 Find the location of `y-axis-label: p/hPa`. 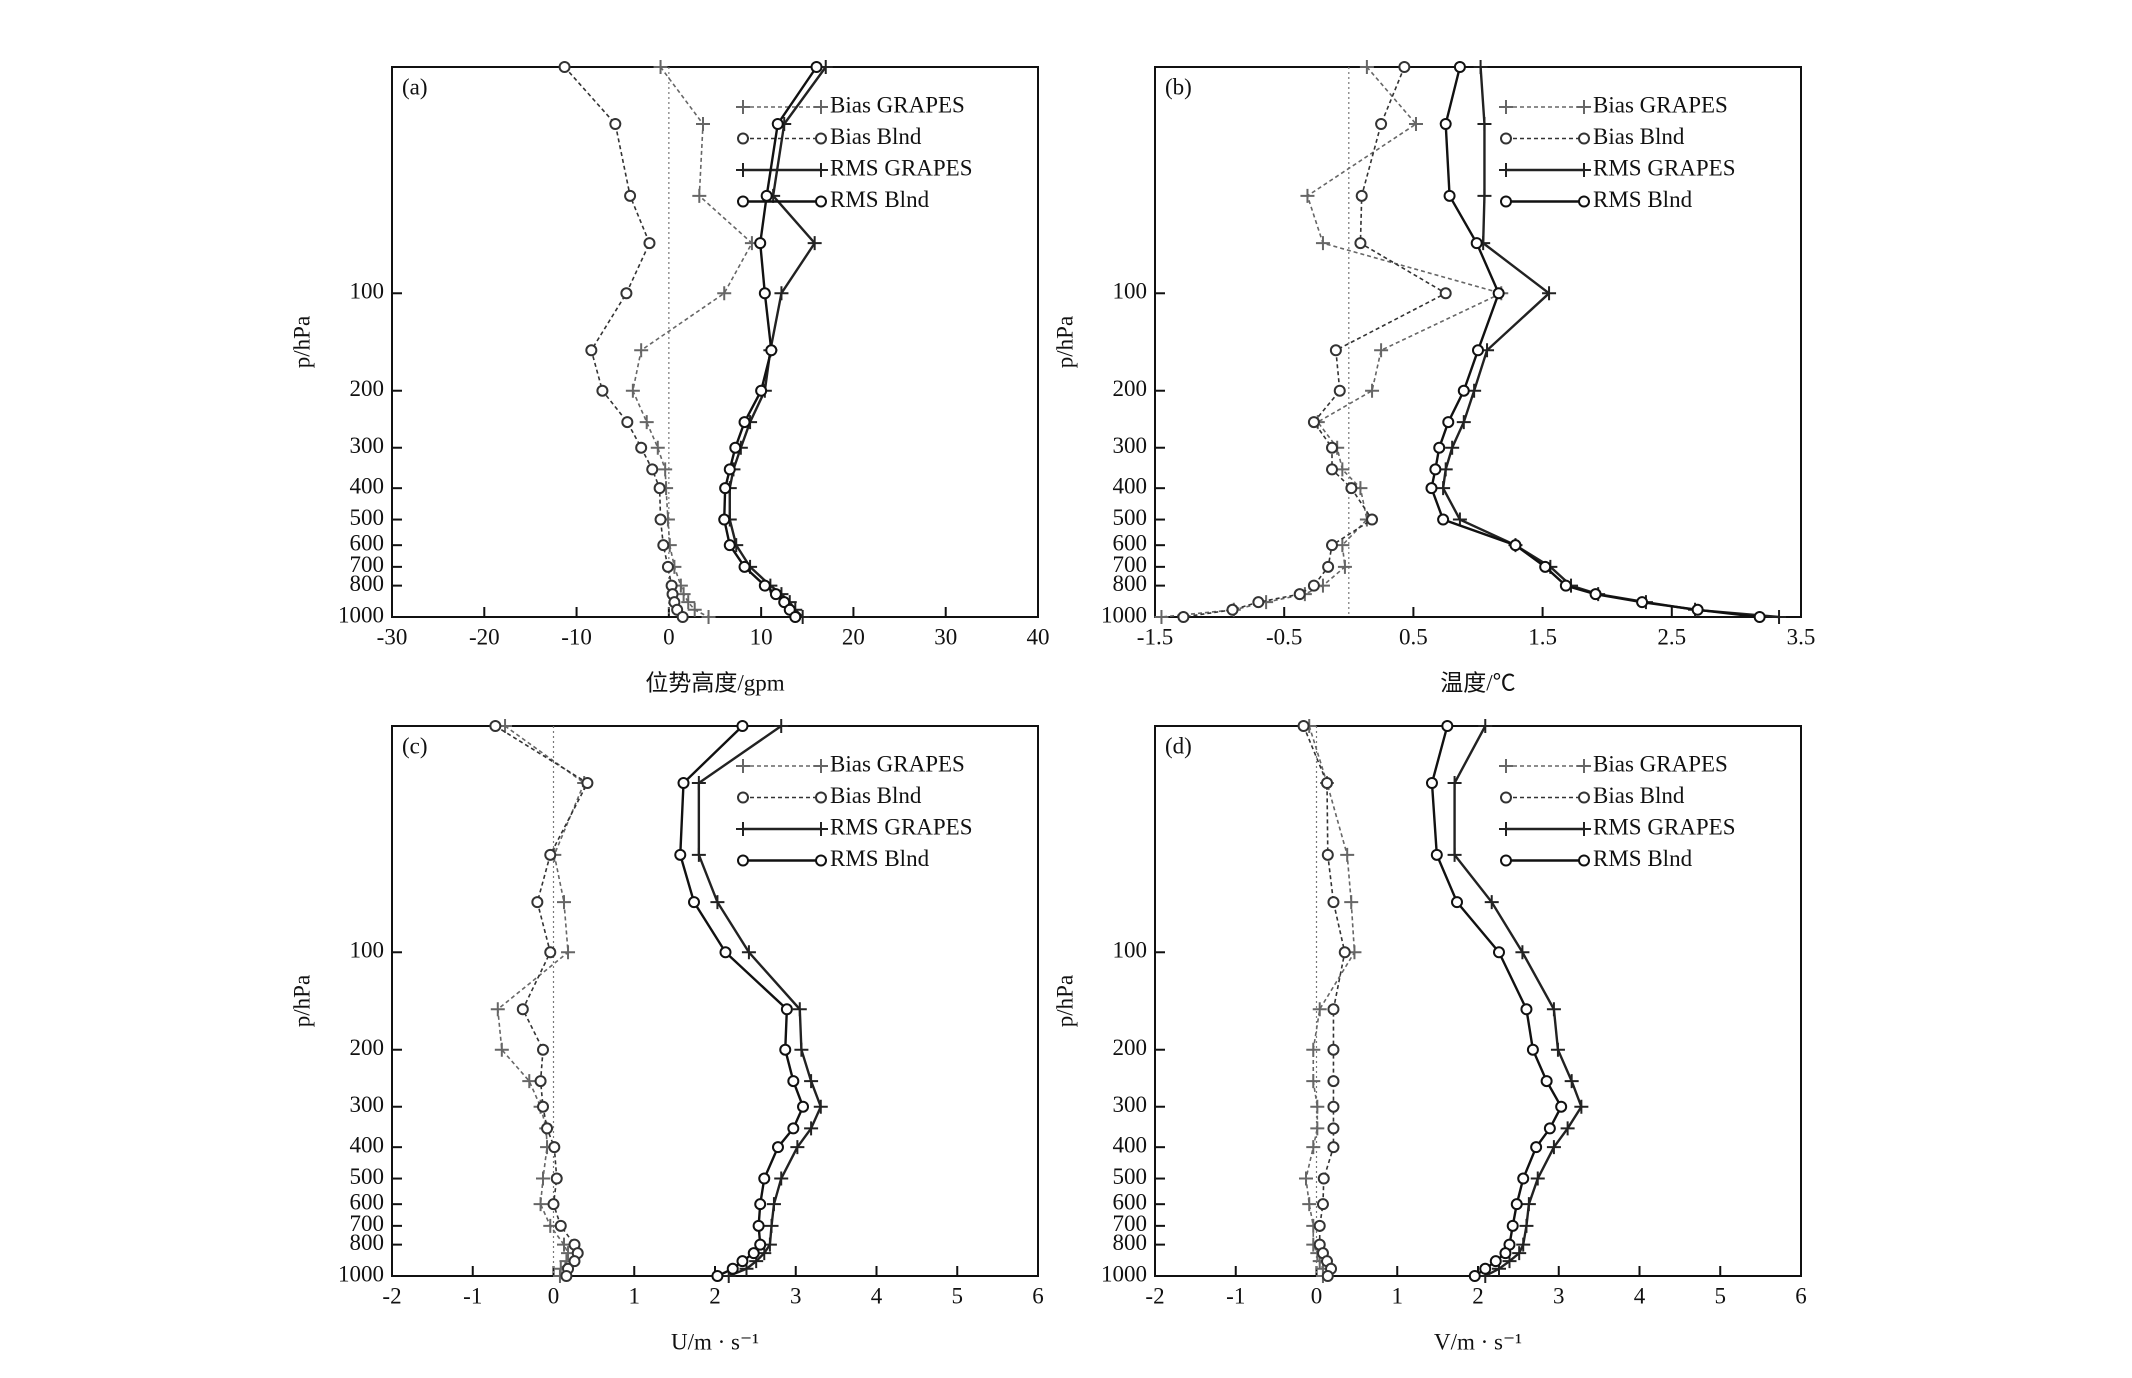

y-axis-label: p/hPa is located at coordinates (1064, 342).